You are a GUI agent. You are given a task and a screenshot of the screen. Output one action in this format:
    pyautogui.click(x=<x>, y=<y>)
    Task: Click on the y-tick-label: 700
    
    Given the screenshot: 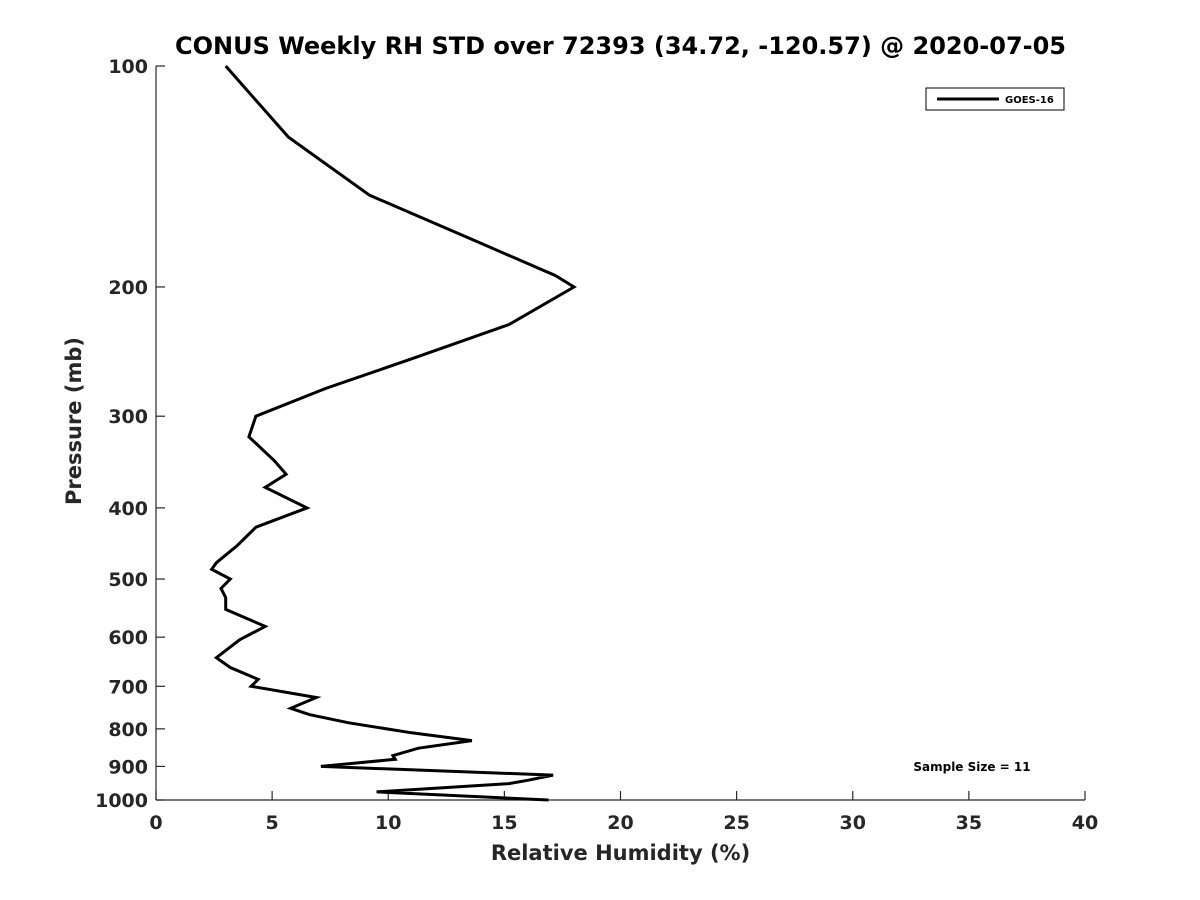 What is the action you would take?
    pyautogui.click(x=128, y=687)
    